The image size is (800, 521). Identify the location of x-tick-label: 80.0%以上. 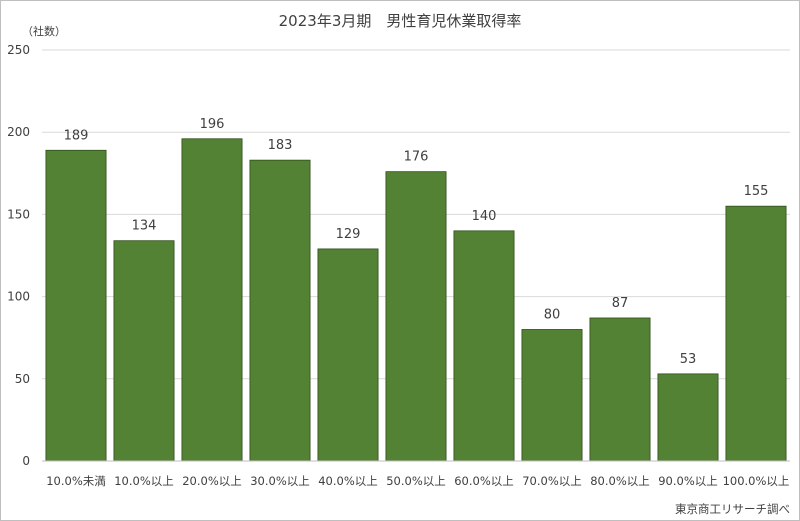
(620, 481).